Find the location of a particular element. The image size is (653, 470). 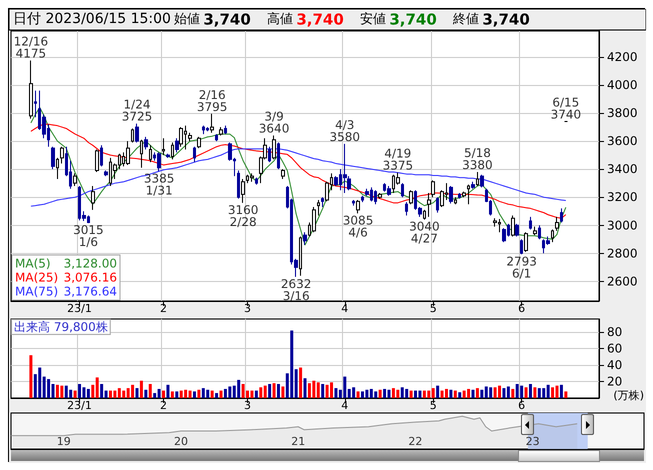

y-tick-label: 4200 is located at coordinates (622, 57).